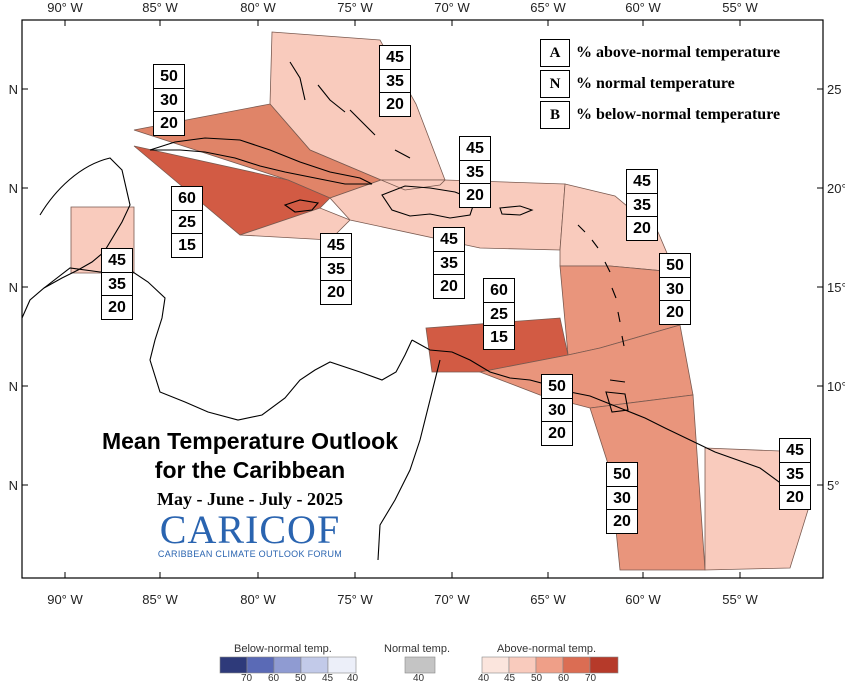  I want to click on coast-cuba, so click(261, 161).